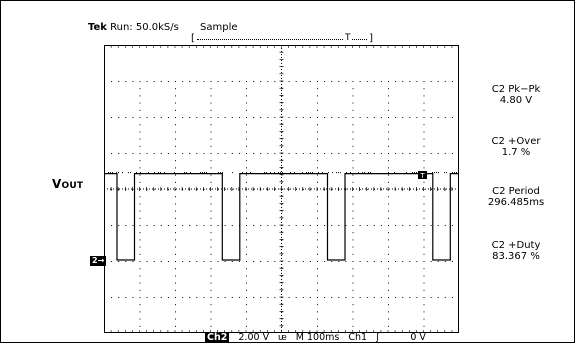  I want to click on measurement-value: 83.367 %, so click(516, 256).